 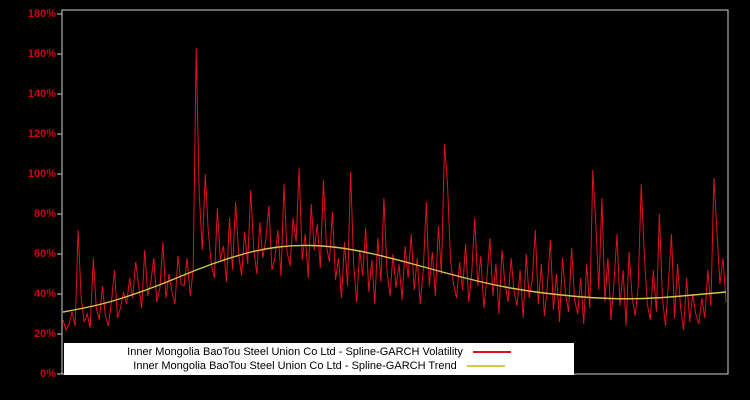 I want to click on y-axis-tick-label: 40%, so click(x=44, y=294).